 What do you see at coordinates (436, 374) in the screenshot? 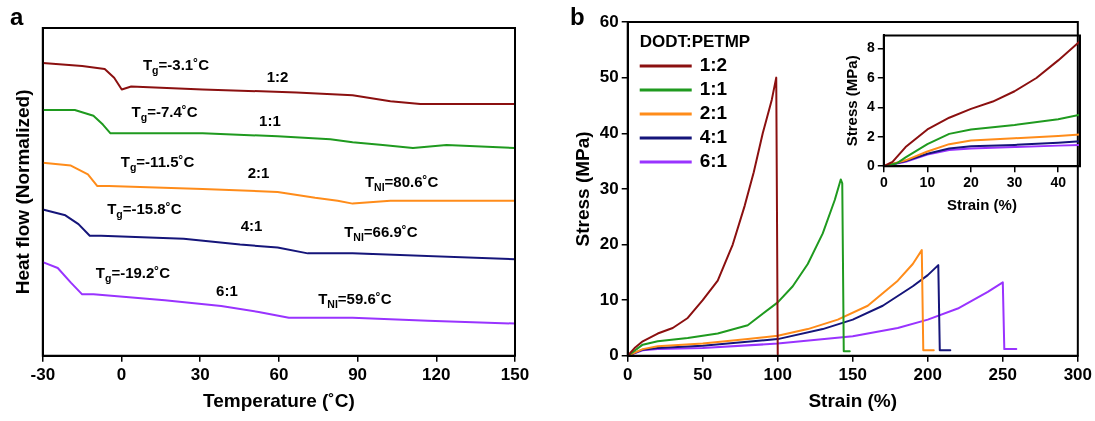
I see `x-tick-label: 120` at bounding box center [436, 374].